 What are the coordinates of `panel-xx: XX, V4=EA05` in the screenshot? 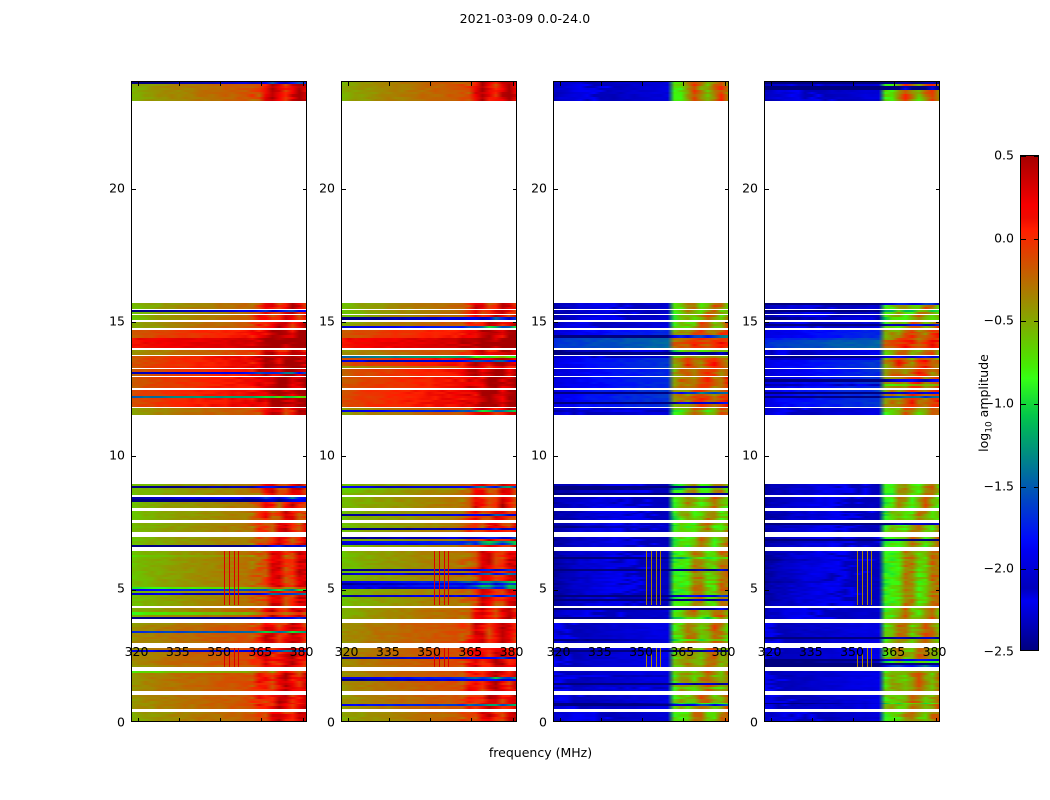 It's located at (219, 401).